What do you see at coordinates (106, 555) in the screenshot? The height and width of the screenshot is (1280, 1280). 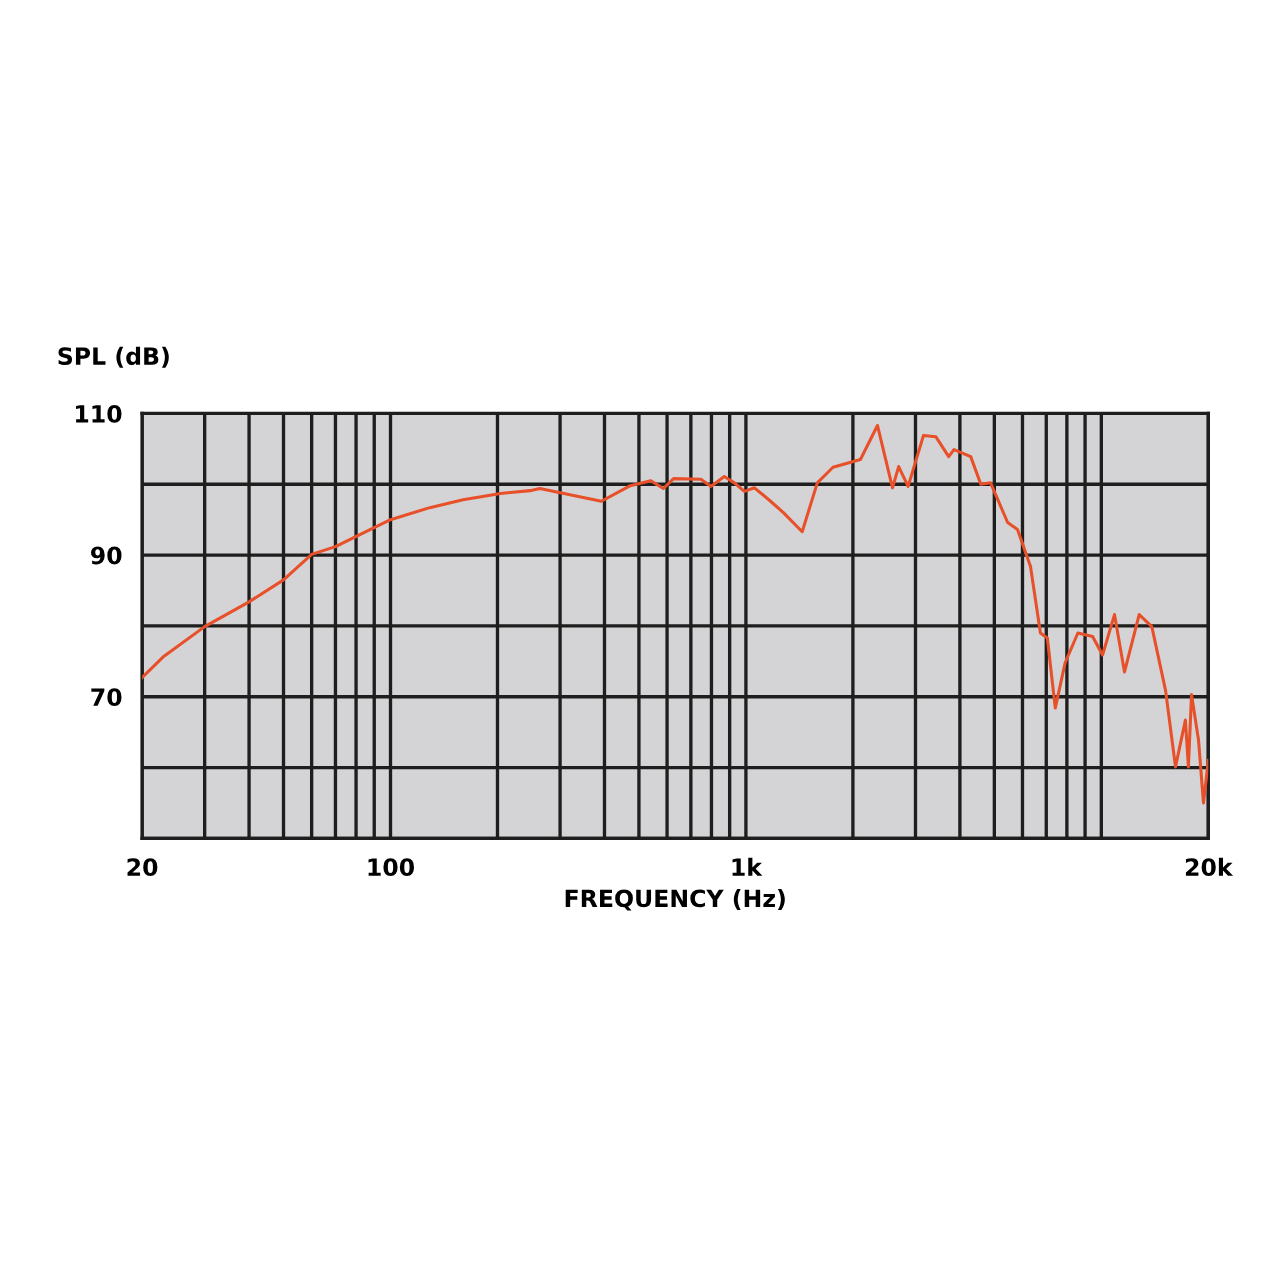 I see `y-tick-label: 90` at bounding box center [106, 555].